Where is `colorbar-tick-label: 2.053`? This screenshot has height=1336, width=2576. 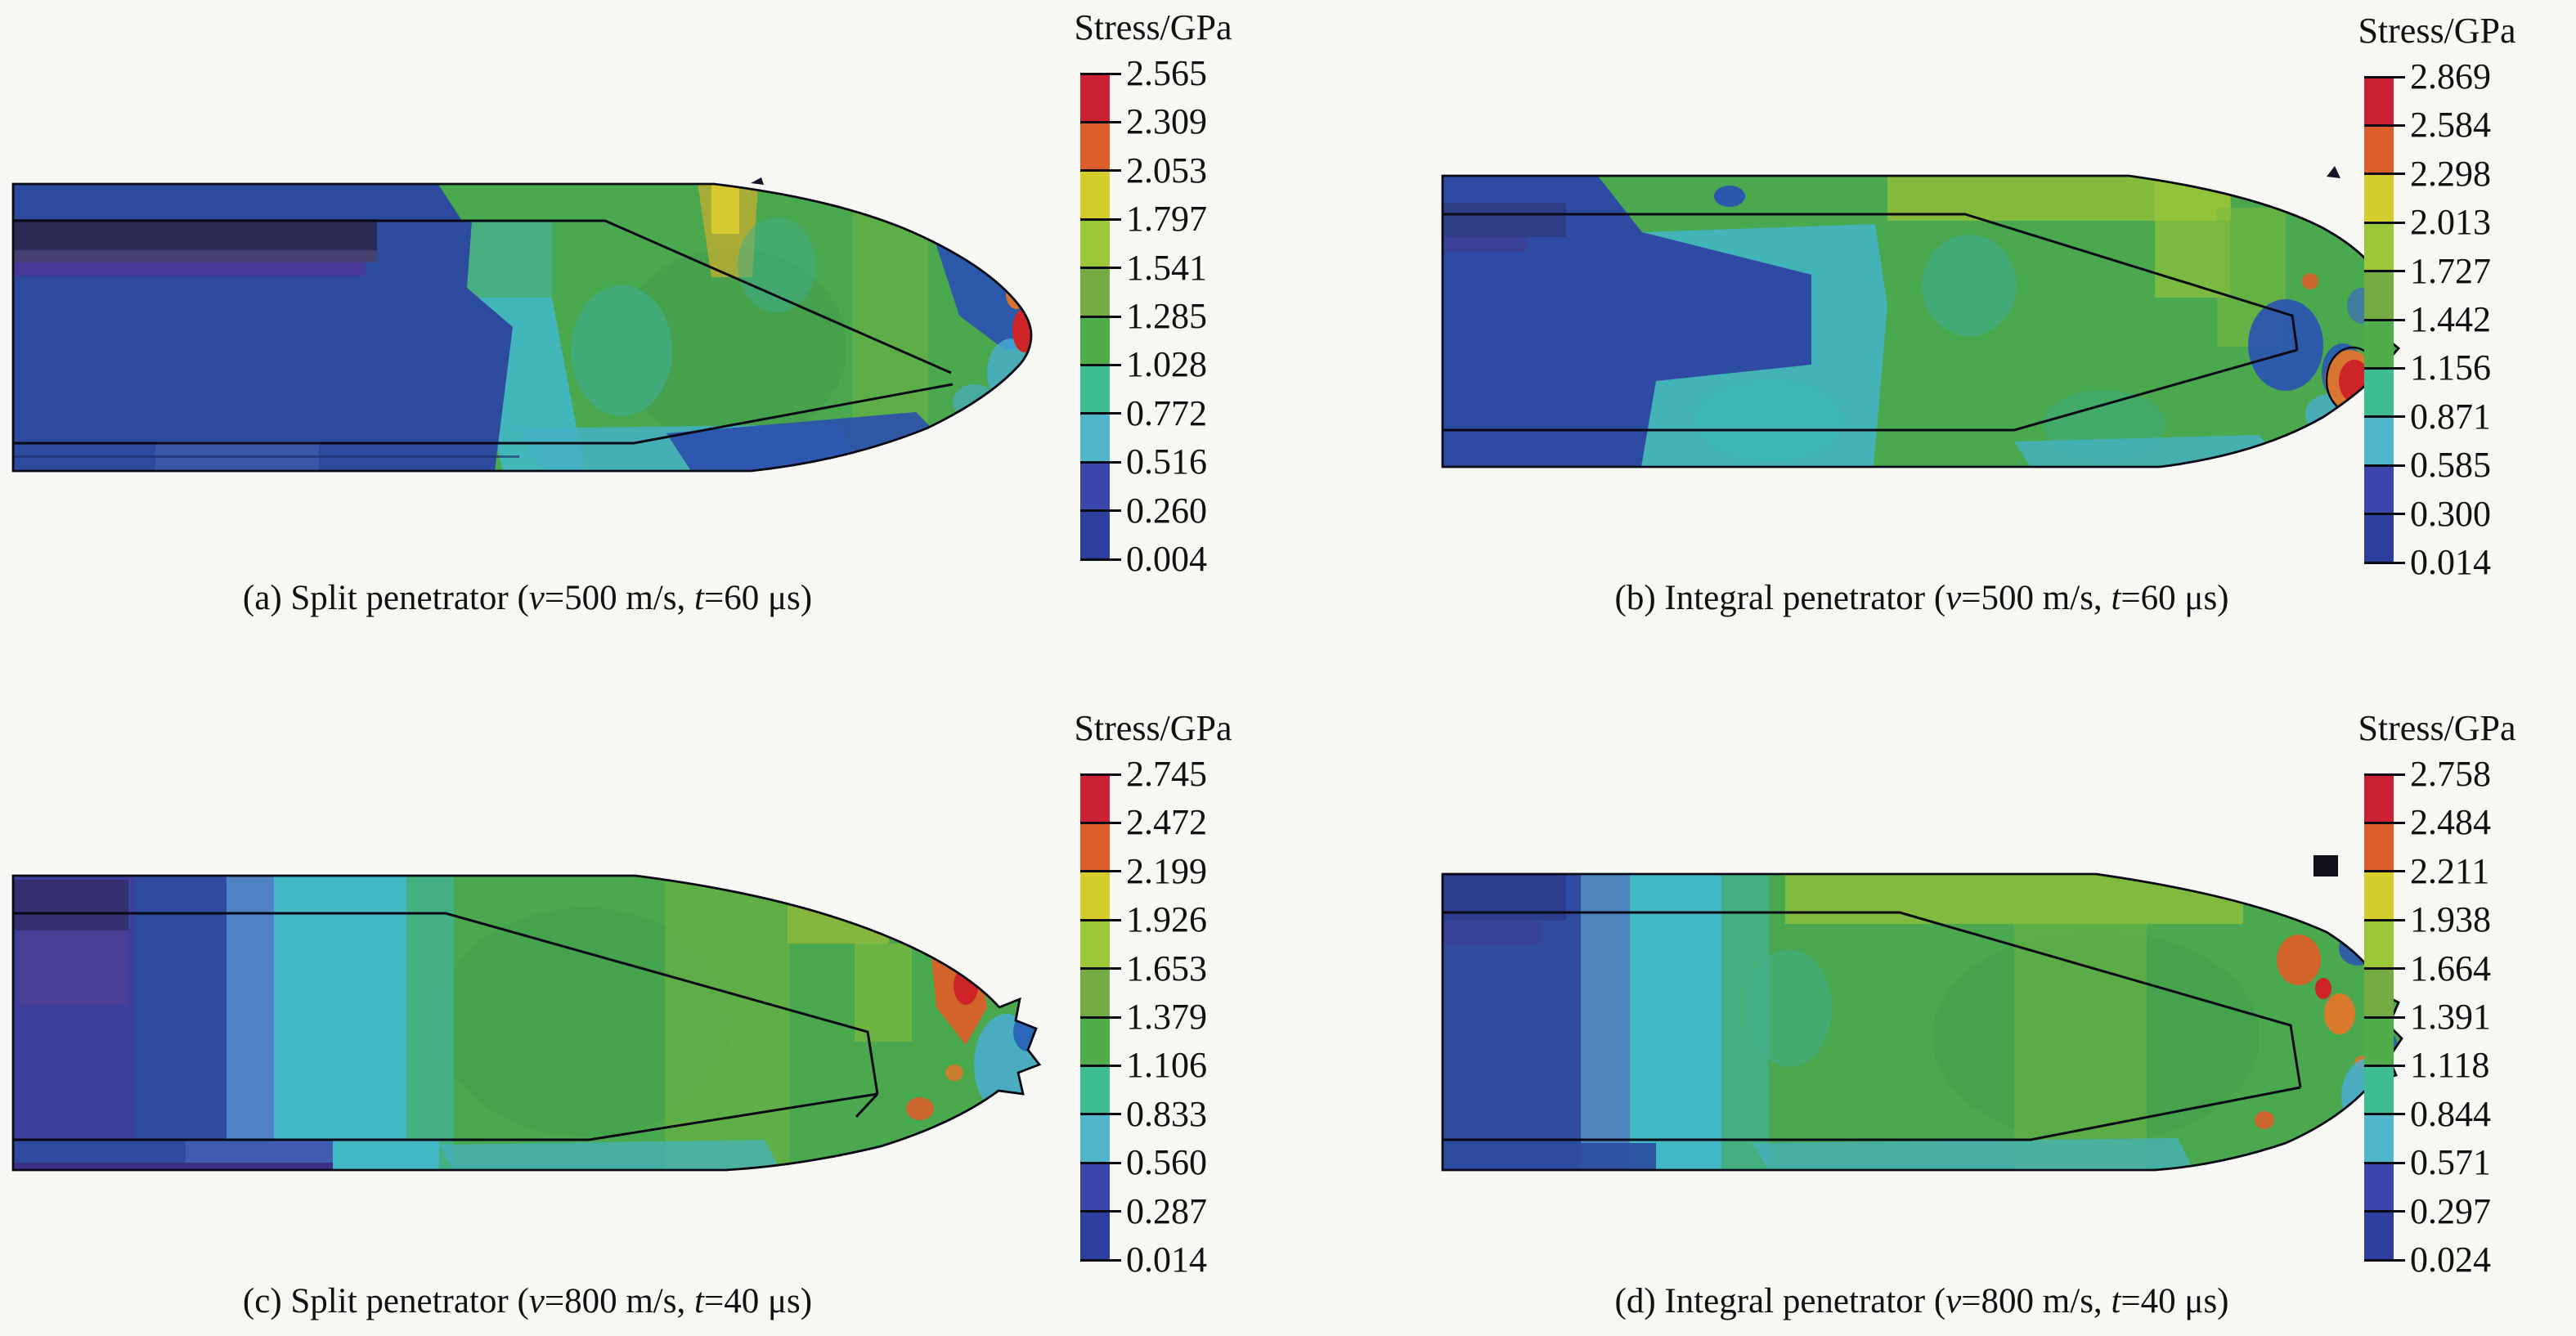
colorbar-tick-label: 2.053 is located at coordinates (1166, 170).